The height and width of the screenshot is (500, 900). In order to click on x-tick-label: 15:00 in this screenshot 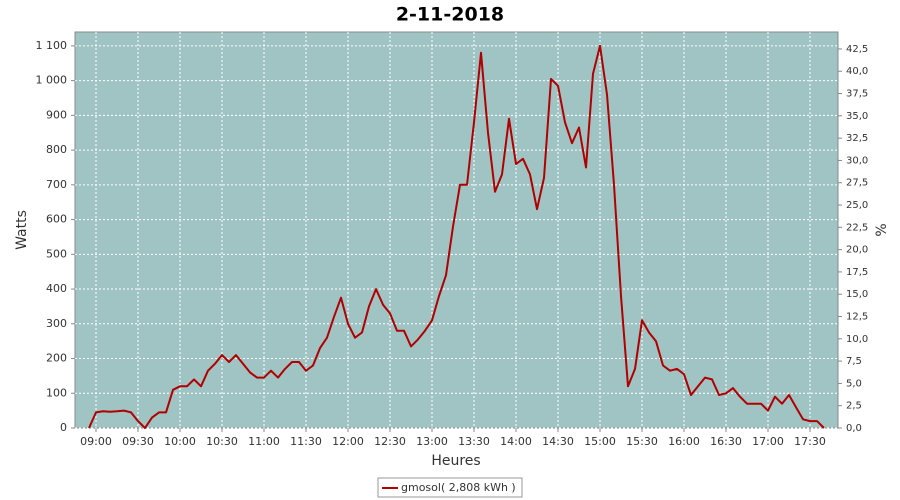, I will do `click(600, 441)`.